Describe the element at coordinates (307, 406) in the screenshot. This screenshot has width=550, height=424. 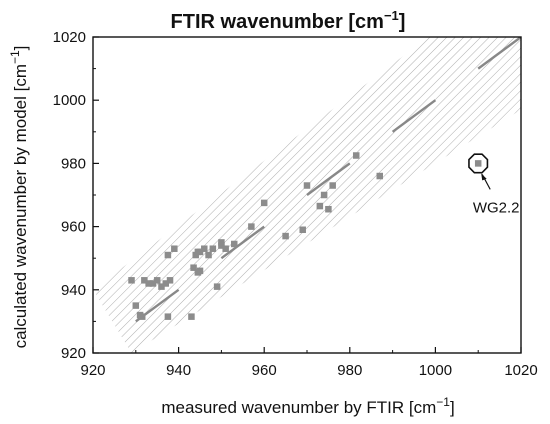
I see `x-axis-label: measured wavenumber by FTIR [cm−1]` at that location.